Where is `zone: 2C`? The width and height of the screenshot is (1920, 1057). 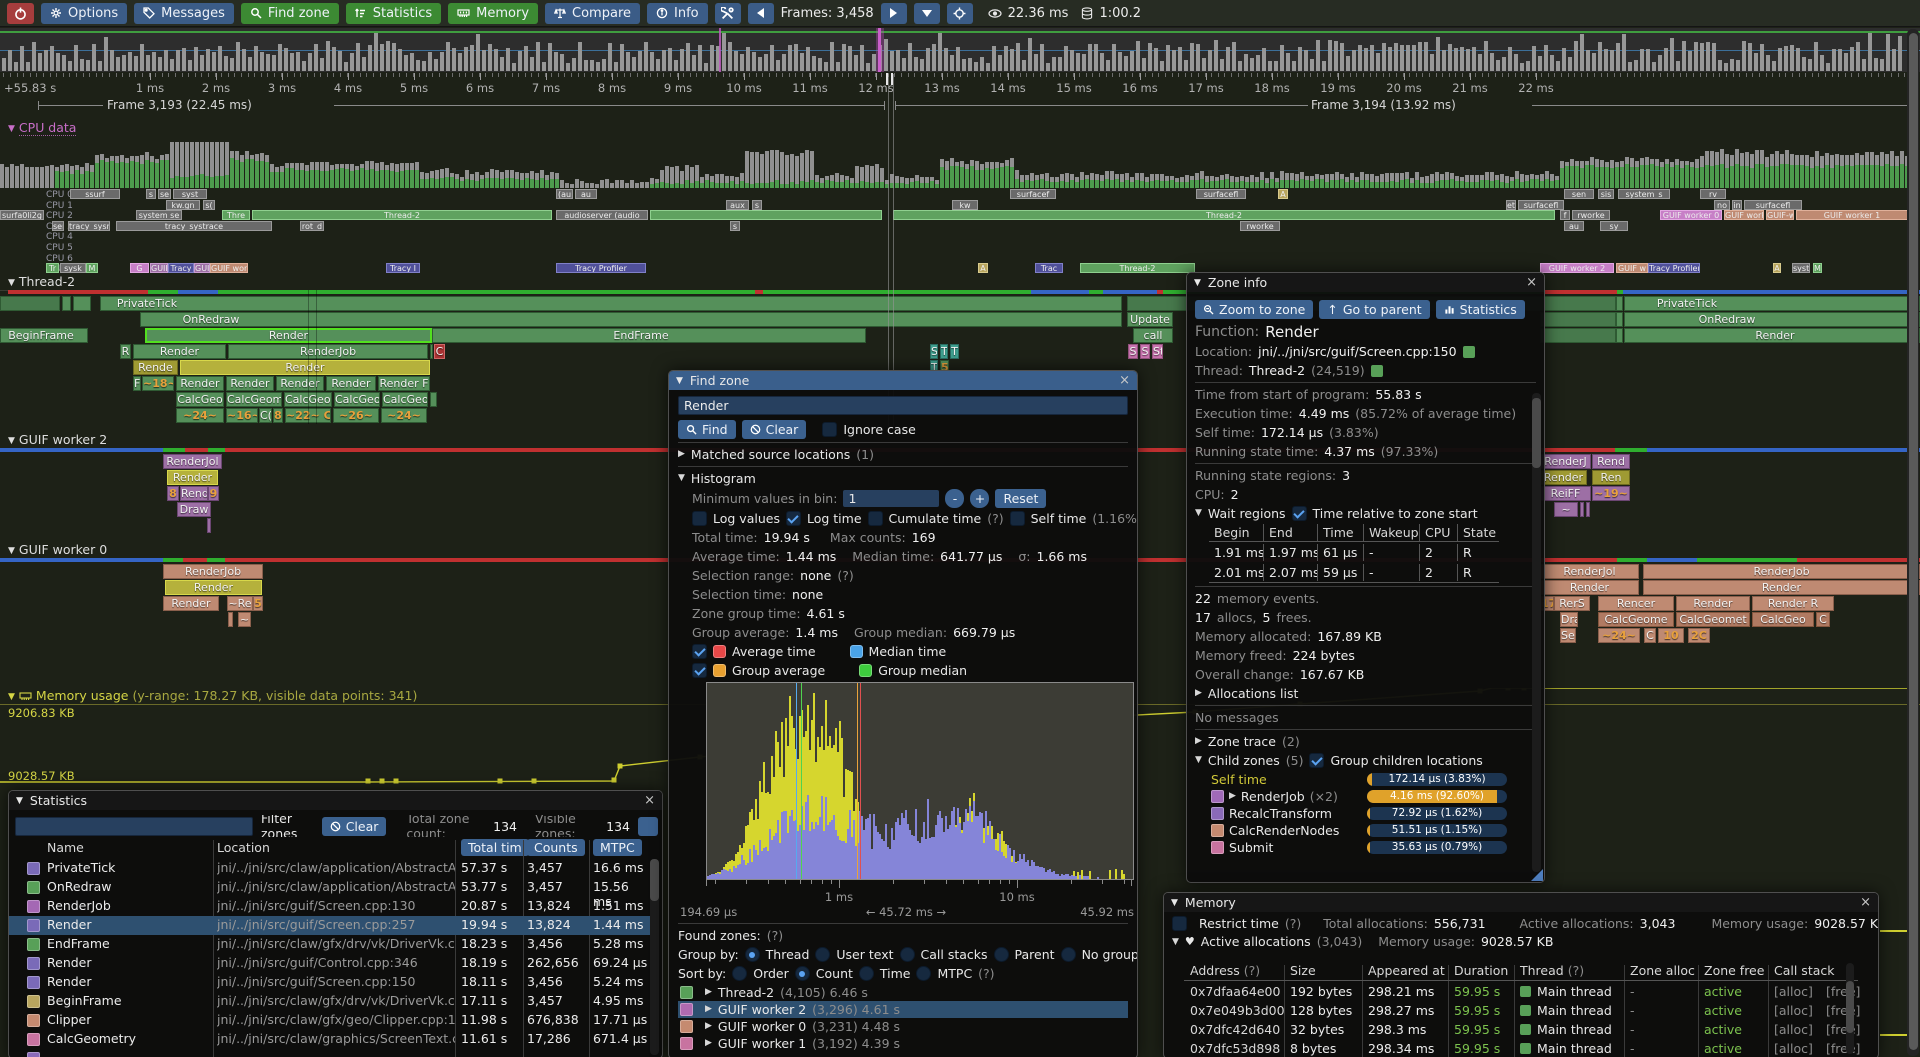
zone: 2C is located at coordinates (1699, 635).